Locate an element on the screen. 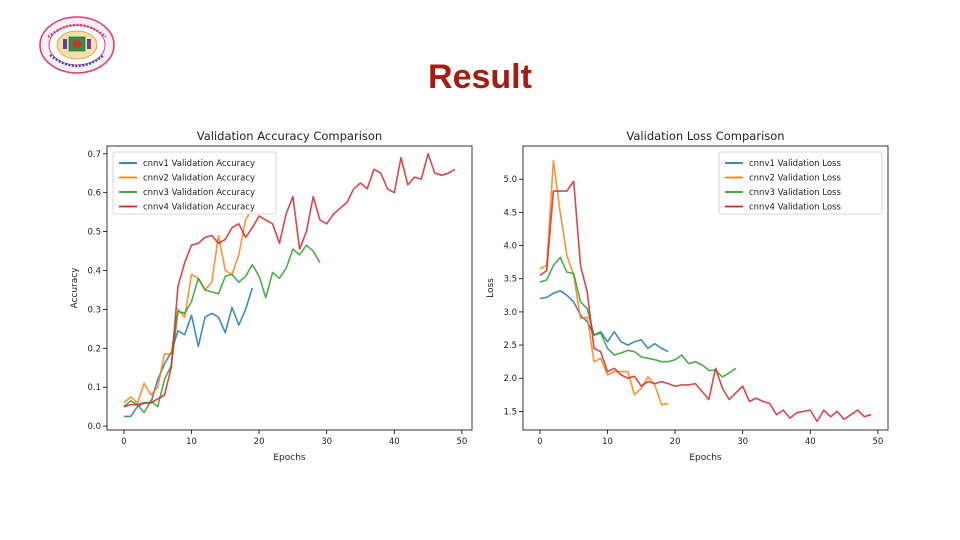 The width and height of the screenshot is (960, 540). y-tick-label: 3.5 is located at coordinates (510, 280).